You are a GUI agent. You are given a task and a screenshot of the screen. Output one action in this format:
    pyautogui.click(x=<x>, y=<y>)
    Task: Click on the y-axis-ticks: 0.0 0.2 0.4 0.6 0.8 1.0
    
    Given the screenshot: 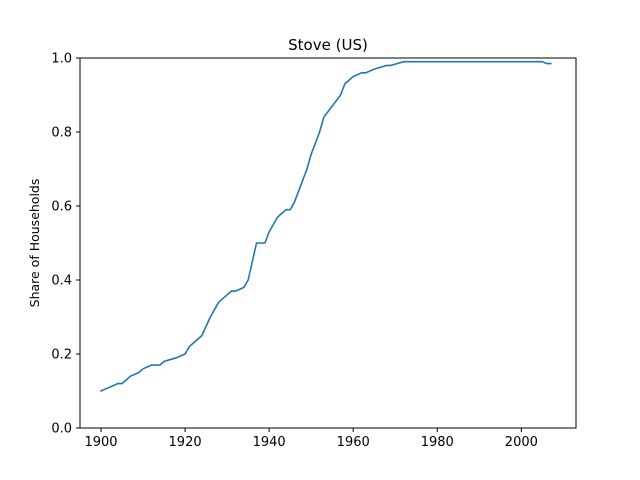 What is the action you would take?
    pyautogui.click(x=65, y=244)
    